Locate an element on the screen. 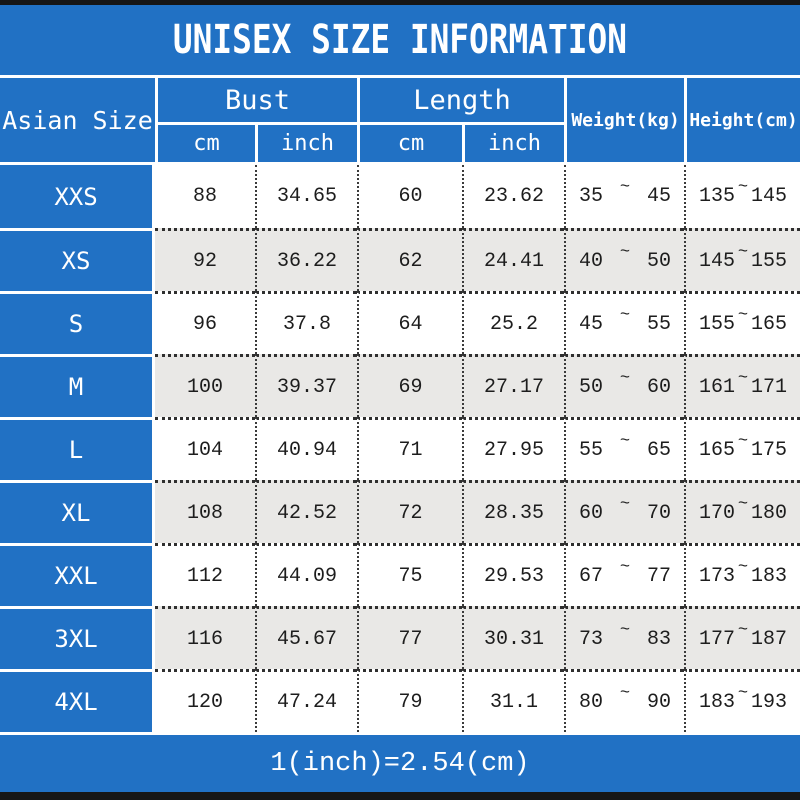 The width and height of the screenshot is (800, 800). size-label-cell: M is located at coordinates (77, 385).